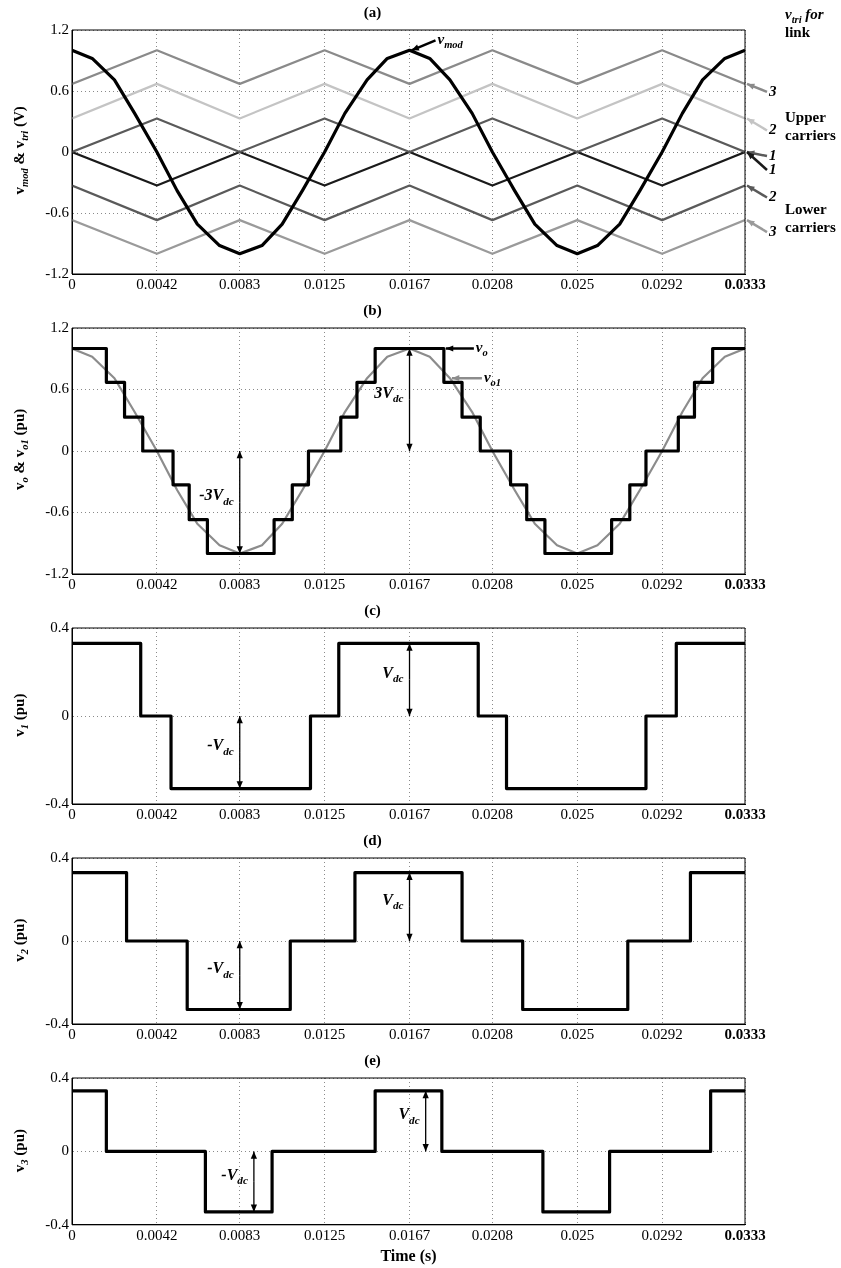 The image size is (841, 1268). What do you see at coordinates (810, 218) in the screenshot?
I see `text: Lower carriers` at bounding box center [810, 218].